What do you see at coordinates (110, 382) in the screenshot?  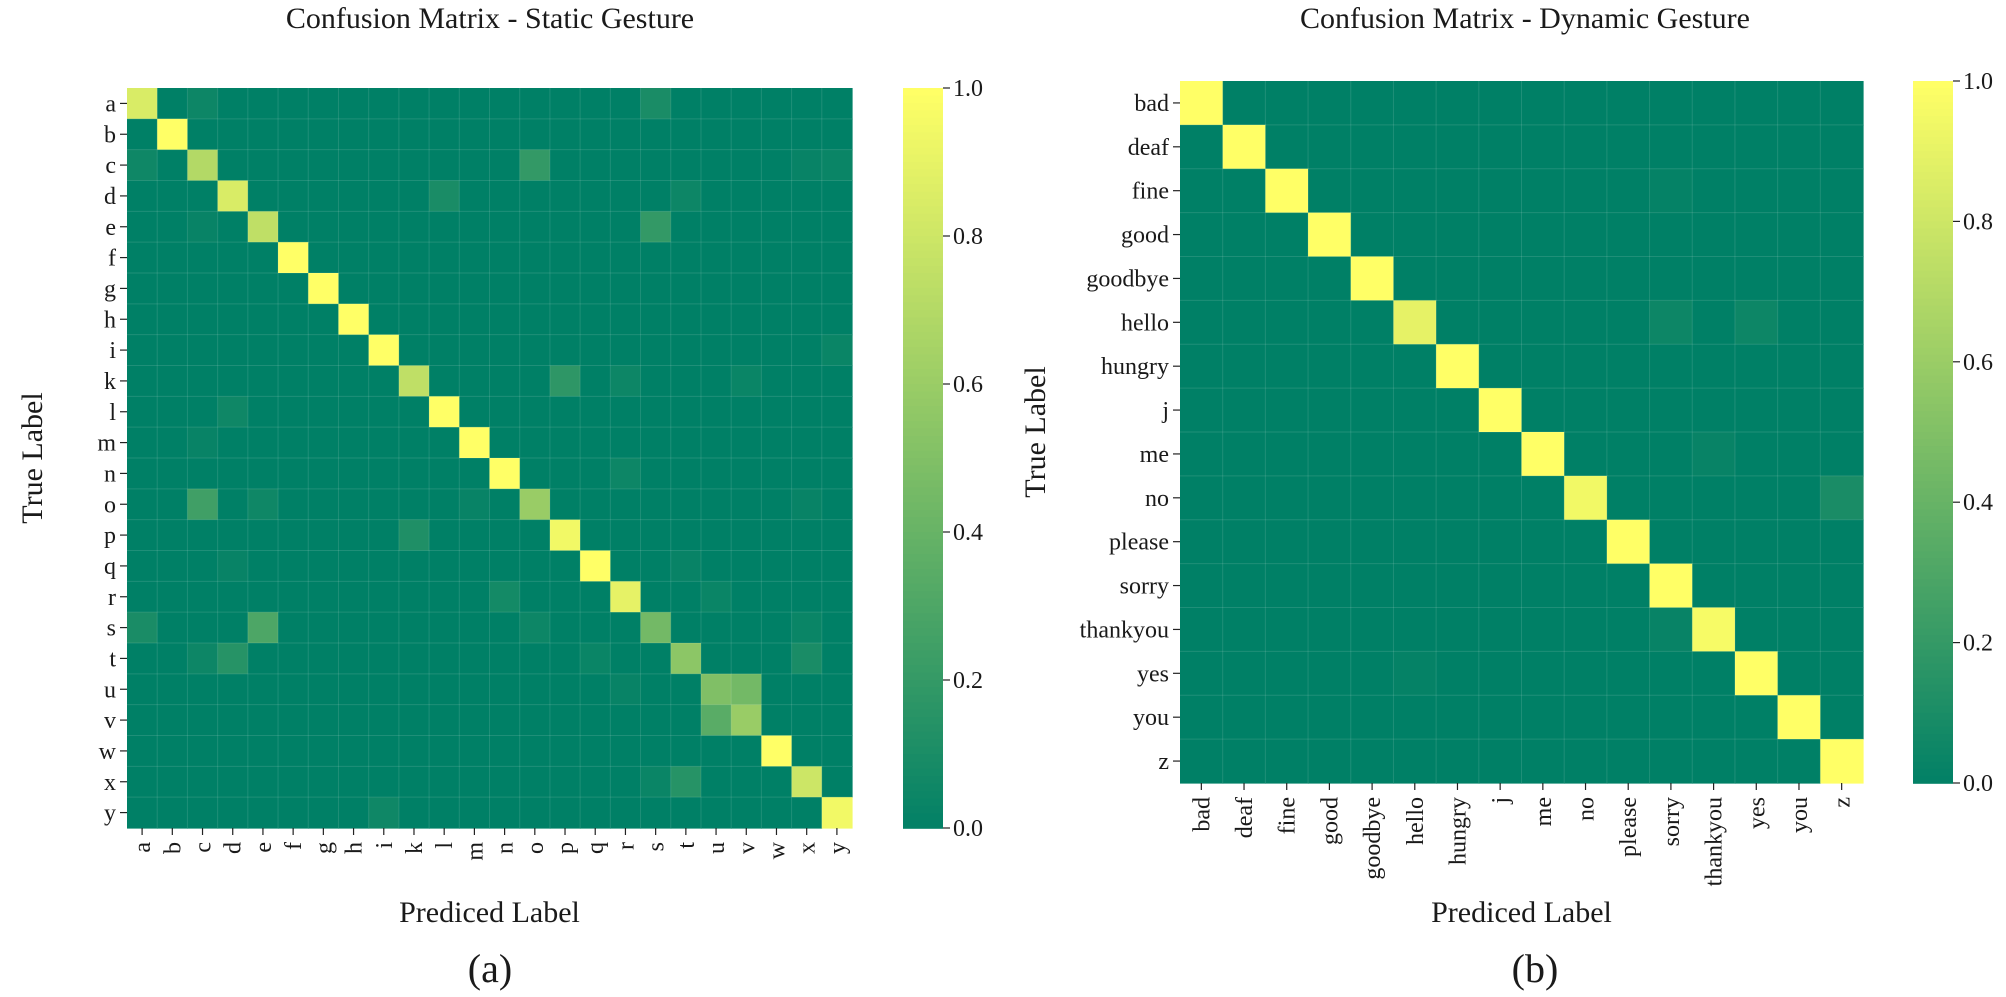 I see `y-tick-label: k` at bounding box center [110, 382].